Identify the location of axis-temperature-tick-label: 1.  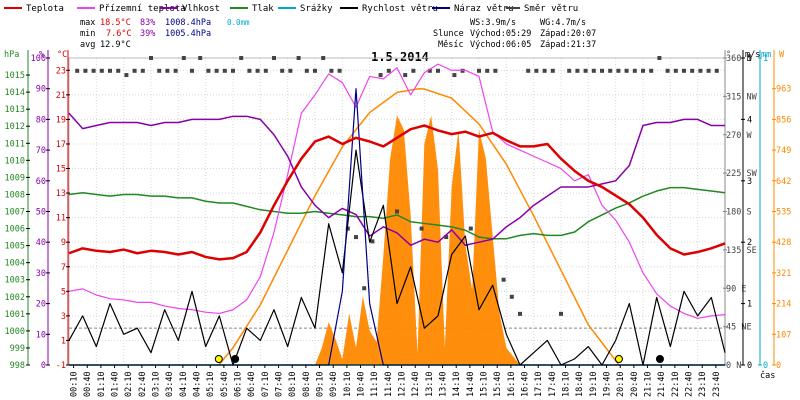
(63, 341).